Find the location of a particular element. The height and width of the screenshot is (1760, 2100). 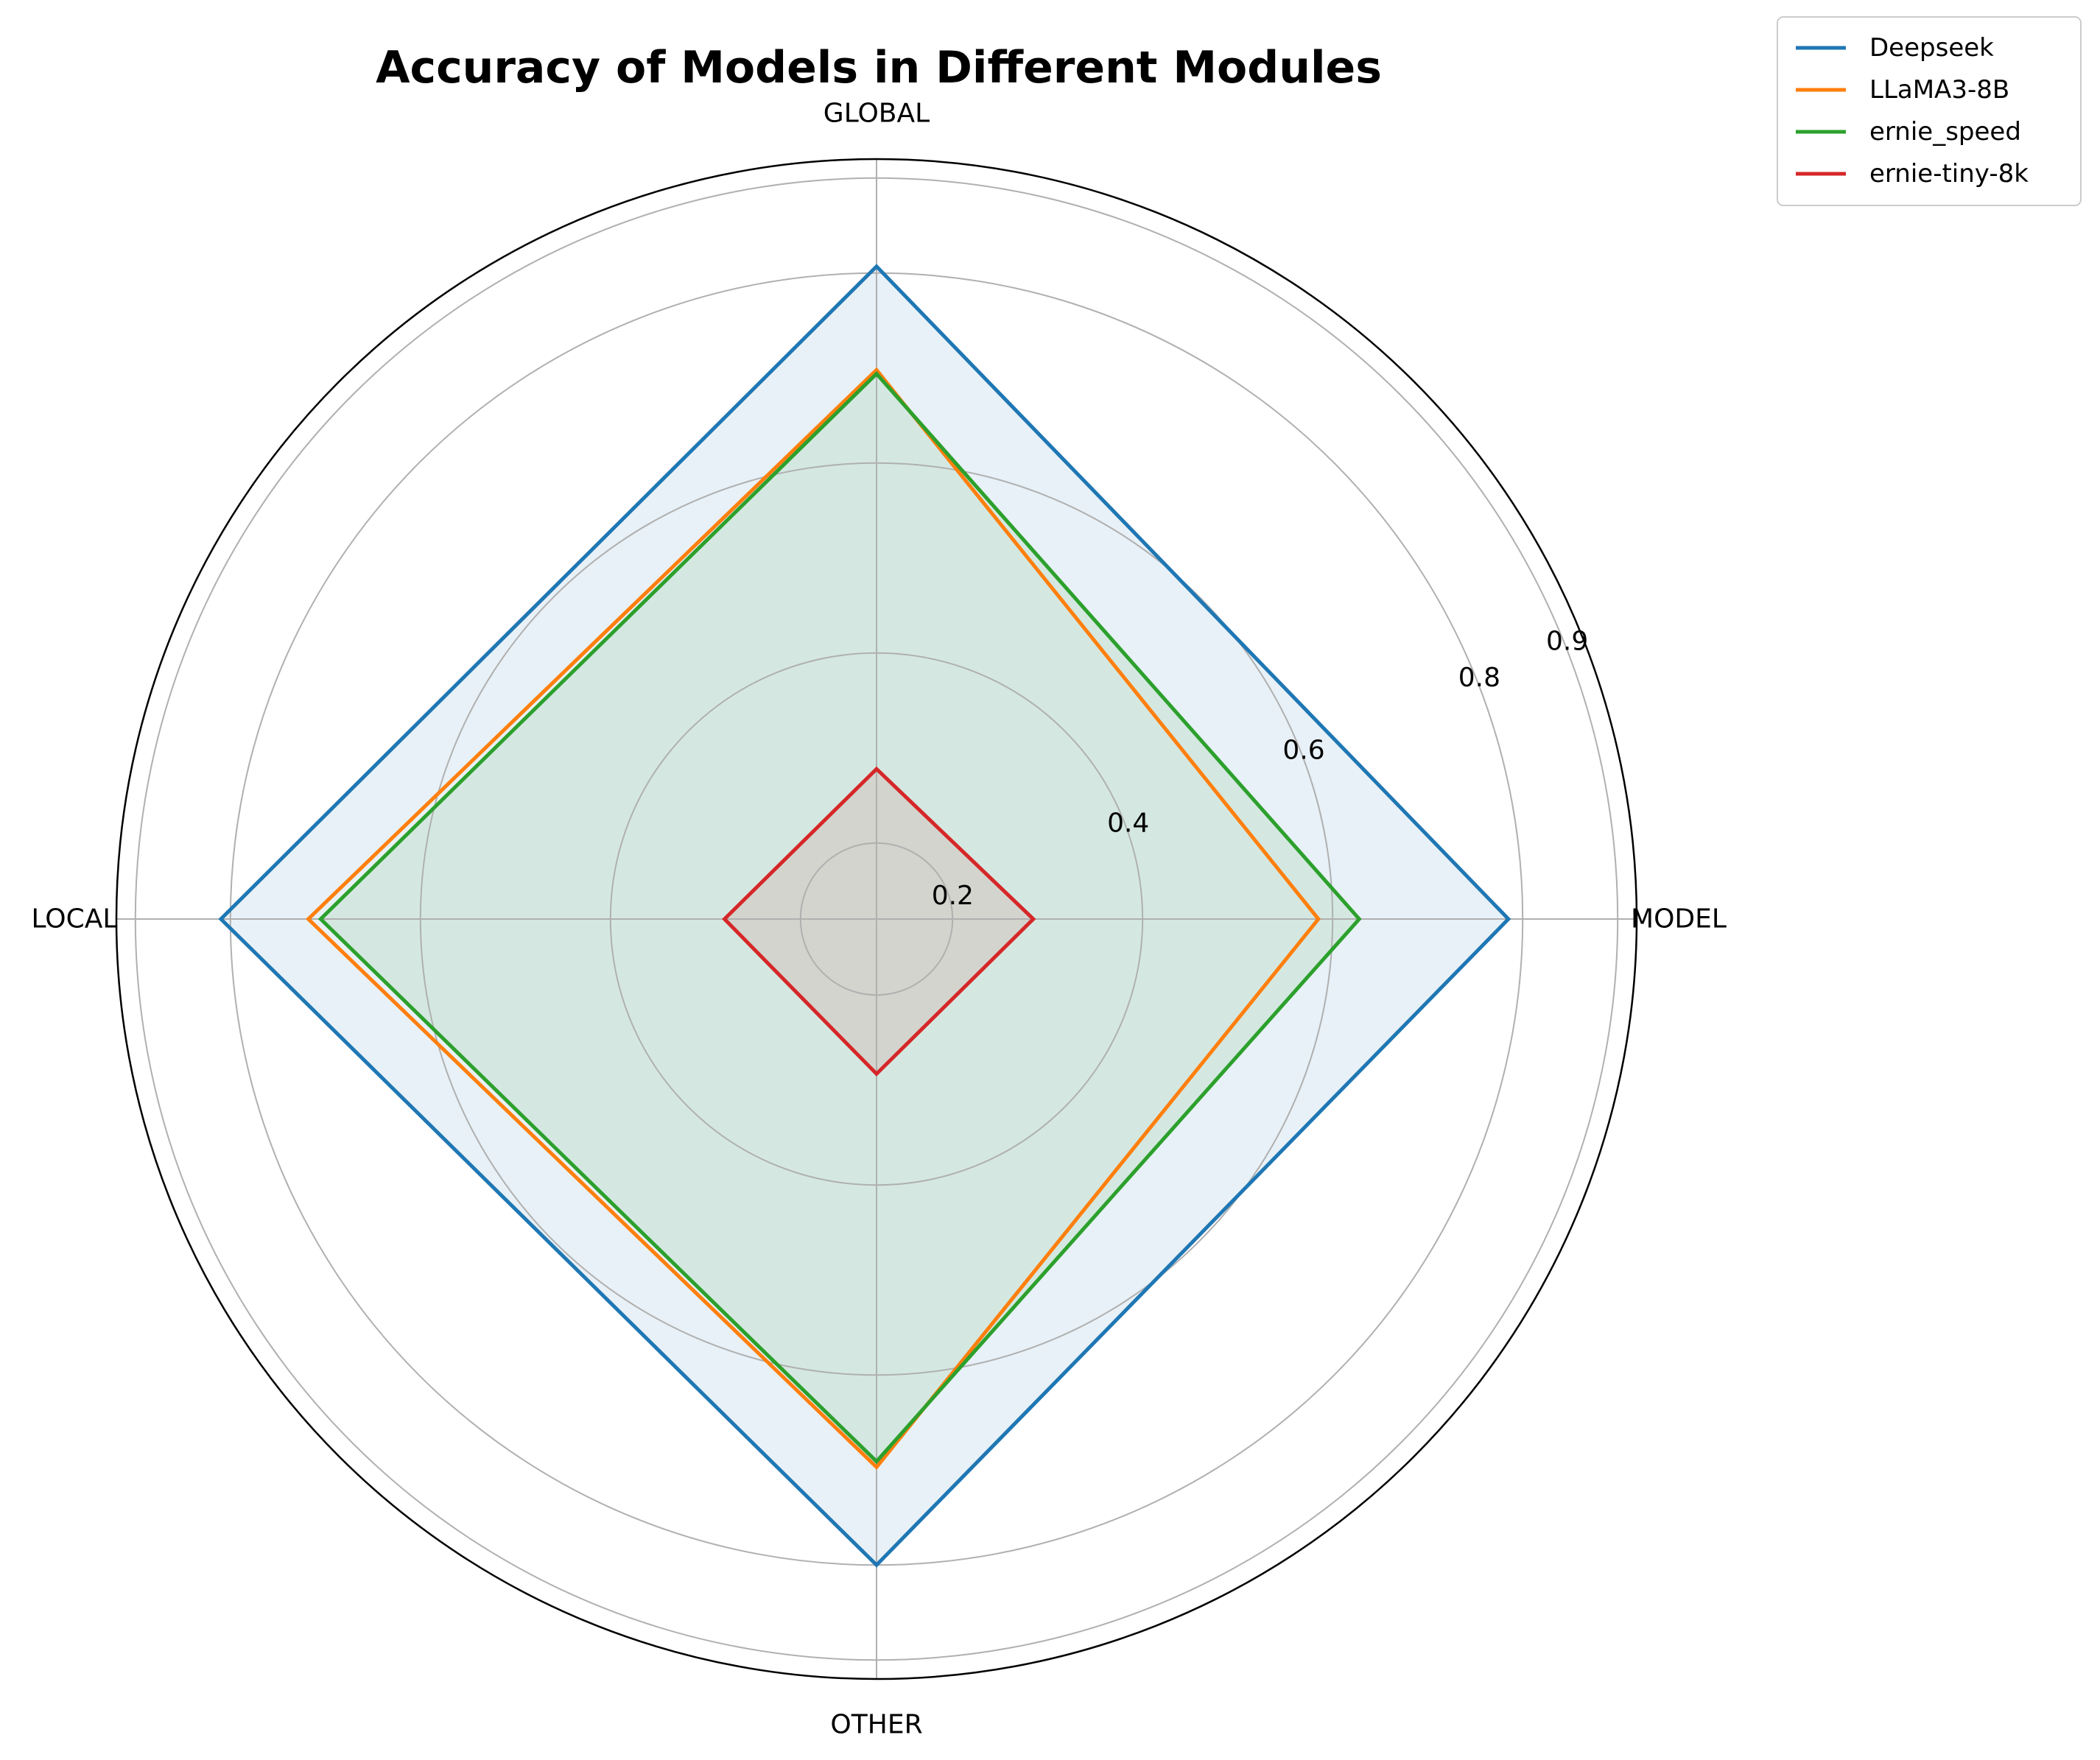

radial-tick-labels: 0.2 0.4 0.6 0.8 0.9 is located at coordinates (1261, 769).